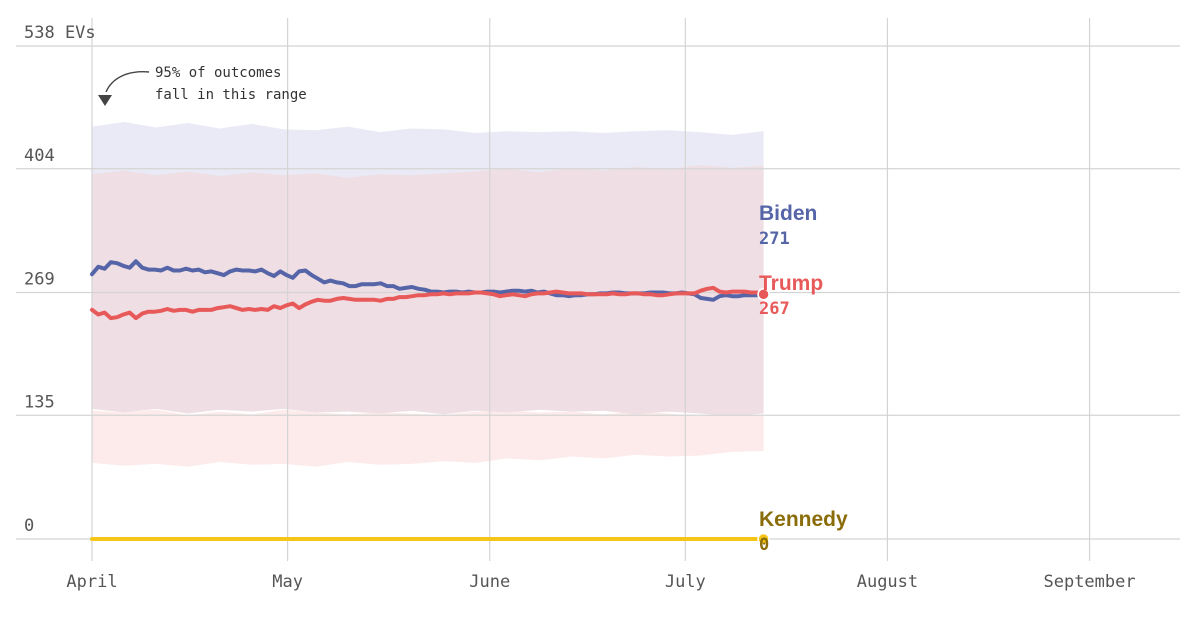 This screenshot has width=1180, height=625. What do you see at coordinates (791, 283) in the screenshot?
I see `trump-label: Trump` at bounding box center [791, 283].